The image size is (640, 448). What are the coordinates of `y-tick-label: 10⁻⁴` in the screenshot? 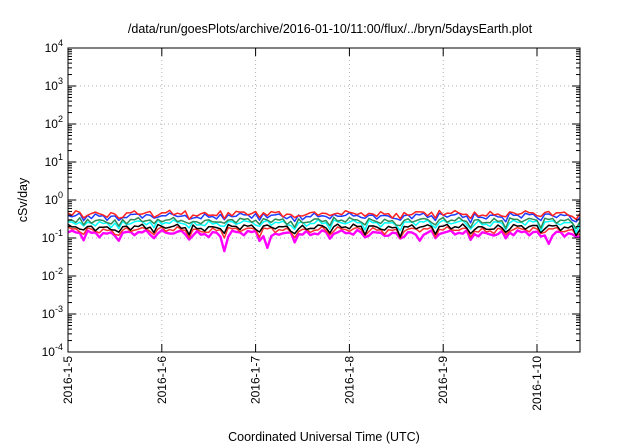 It's located at (52, 350).